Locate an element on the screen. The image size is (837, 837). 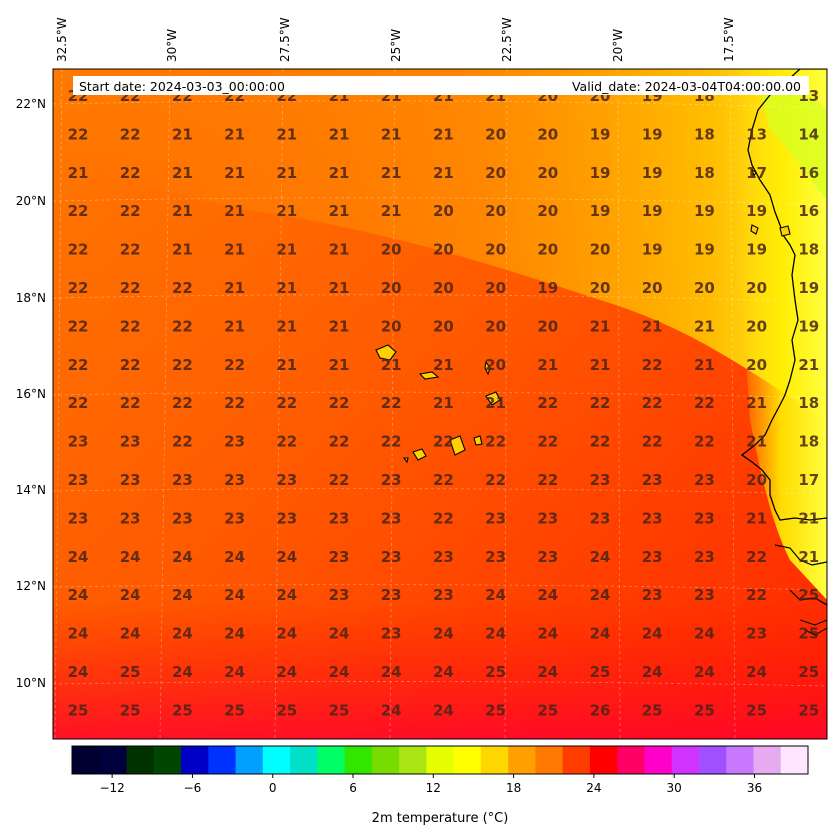
colorbar-label: 2m temperature (°C) is located at coordinates (440, 818).